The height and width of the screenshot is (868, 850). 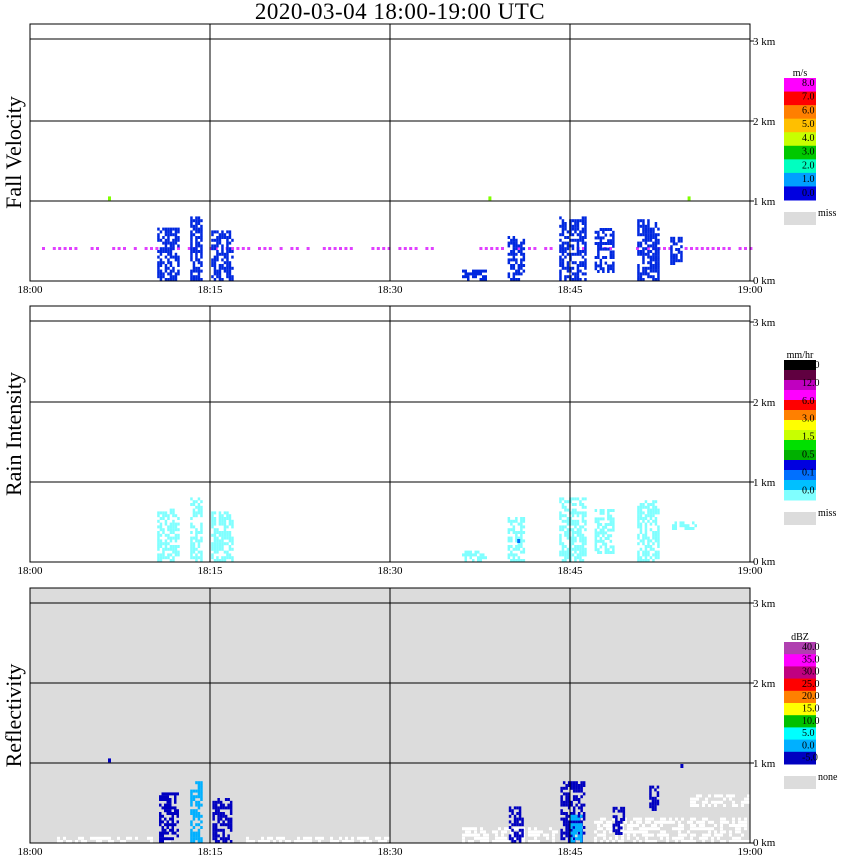 I want to click on y-tick-label: 3 km, so click(x=764, y=604).